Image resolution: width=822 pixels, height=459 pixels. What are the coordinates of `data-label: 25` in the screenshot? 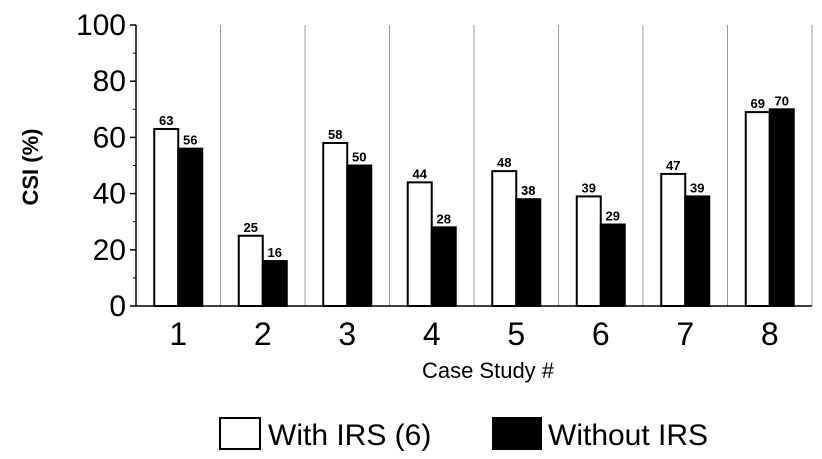 It's located at (251, 227).